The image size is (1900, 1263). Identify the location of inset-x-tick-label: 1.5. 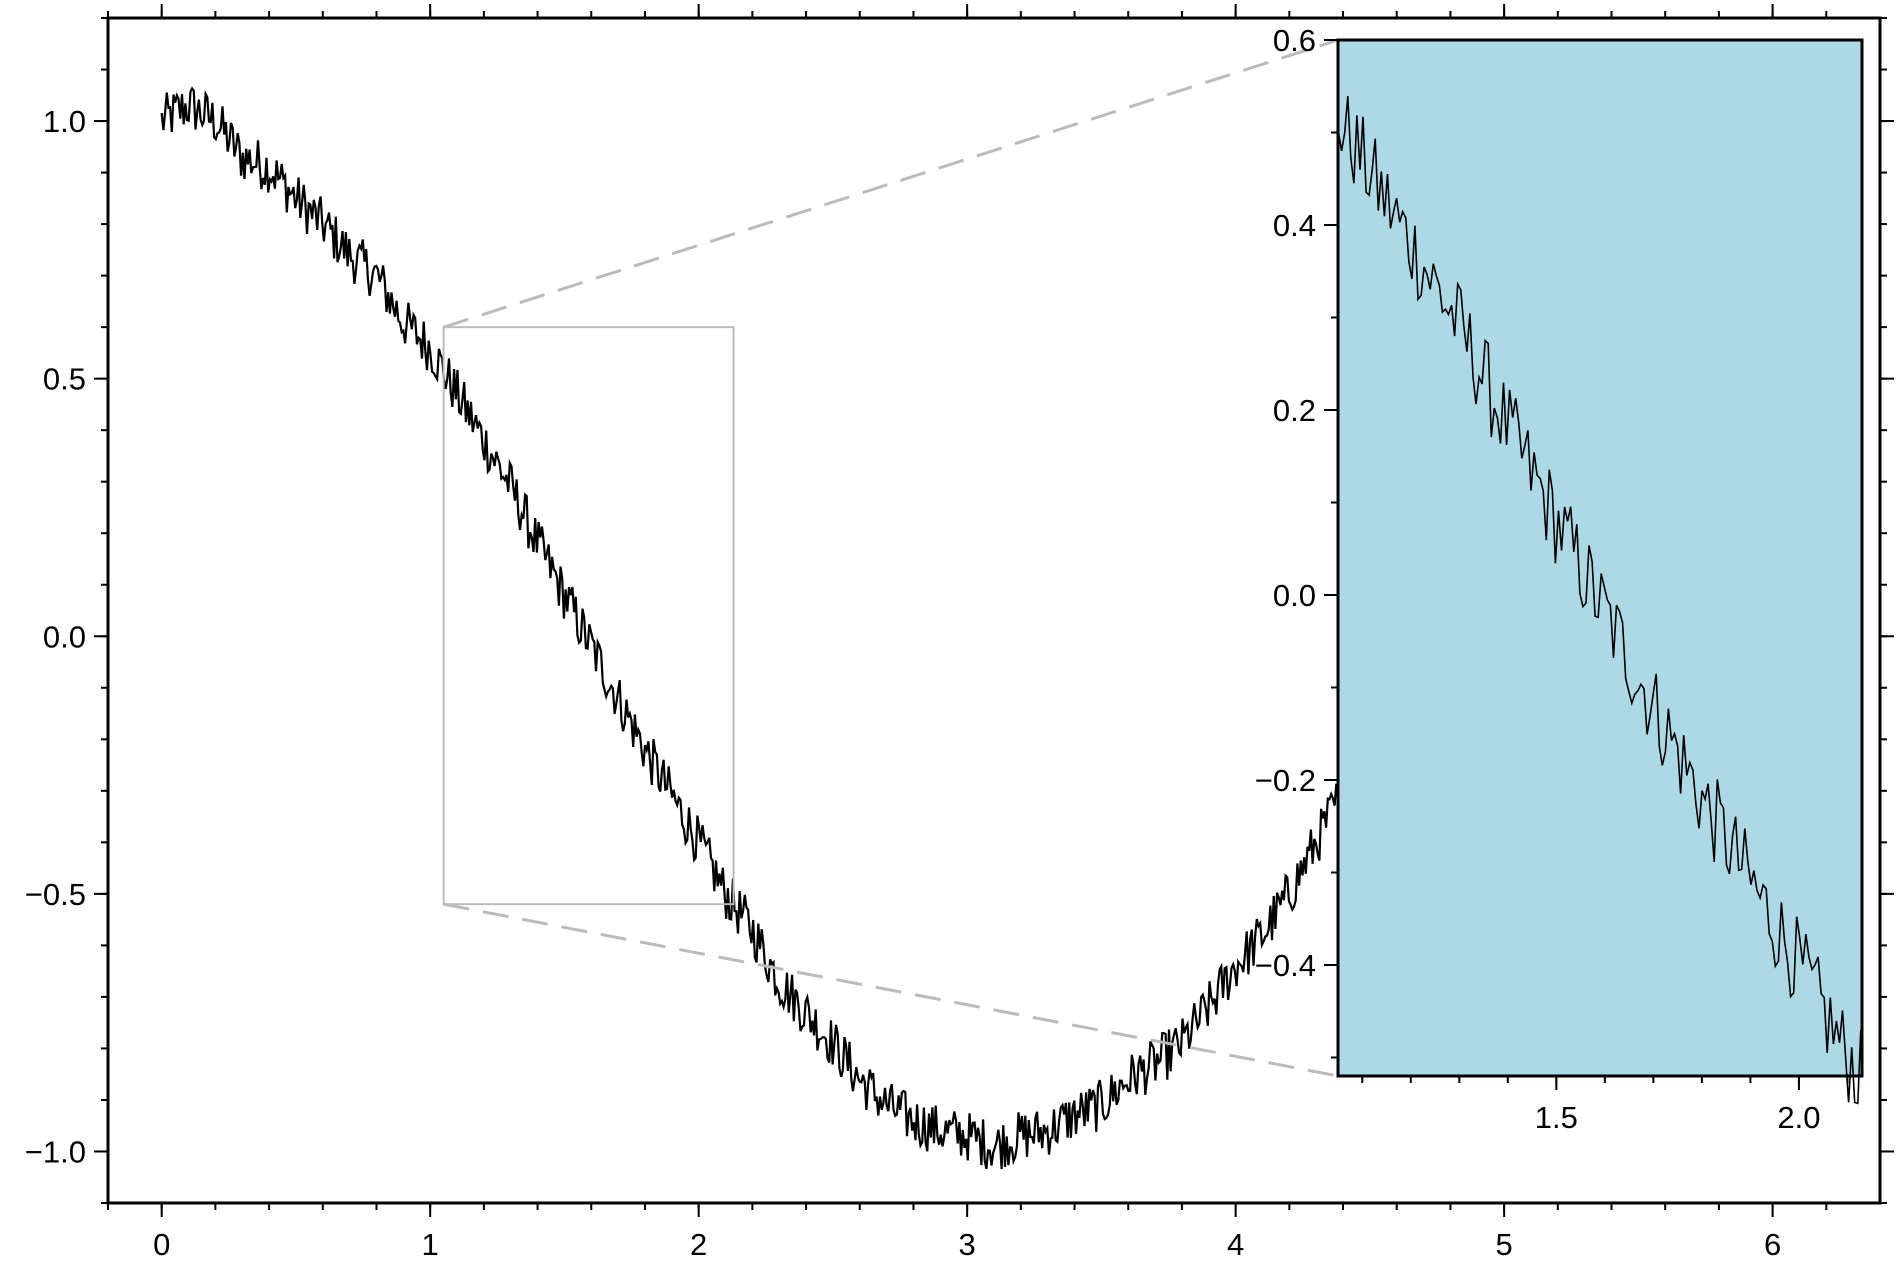
(1556, 1117).